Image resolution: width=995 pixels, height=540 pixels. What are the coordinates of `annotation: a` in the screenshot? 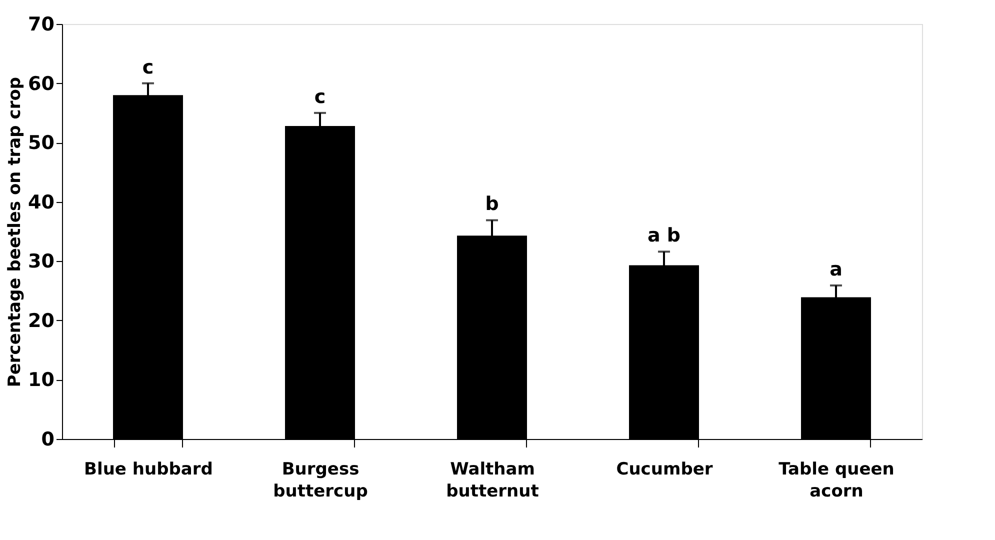 It's located at (836, 269).